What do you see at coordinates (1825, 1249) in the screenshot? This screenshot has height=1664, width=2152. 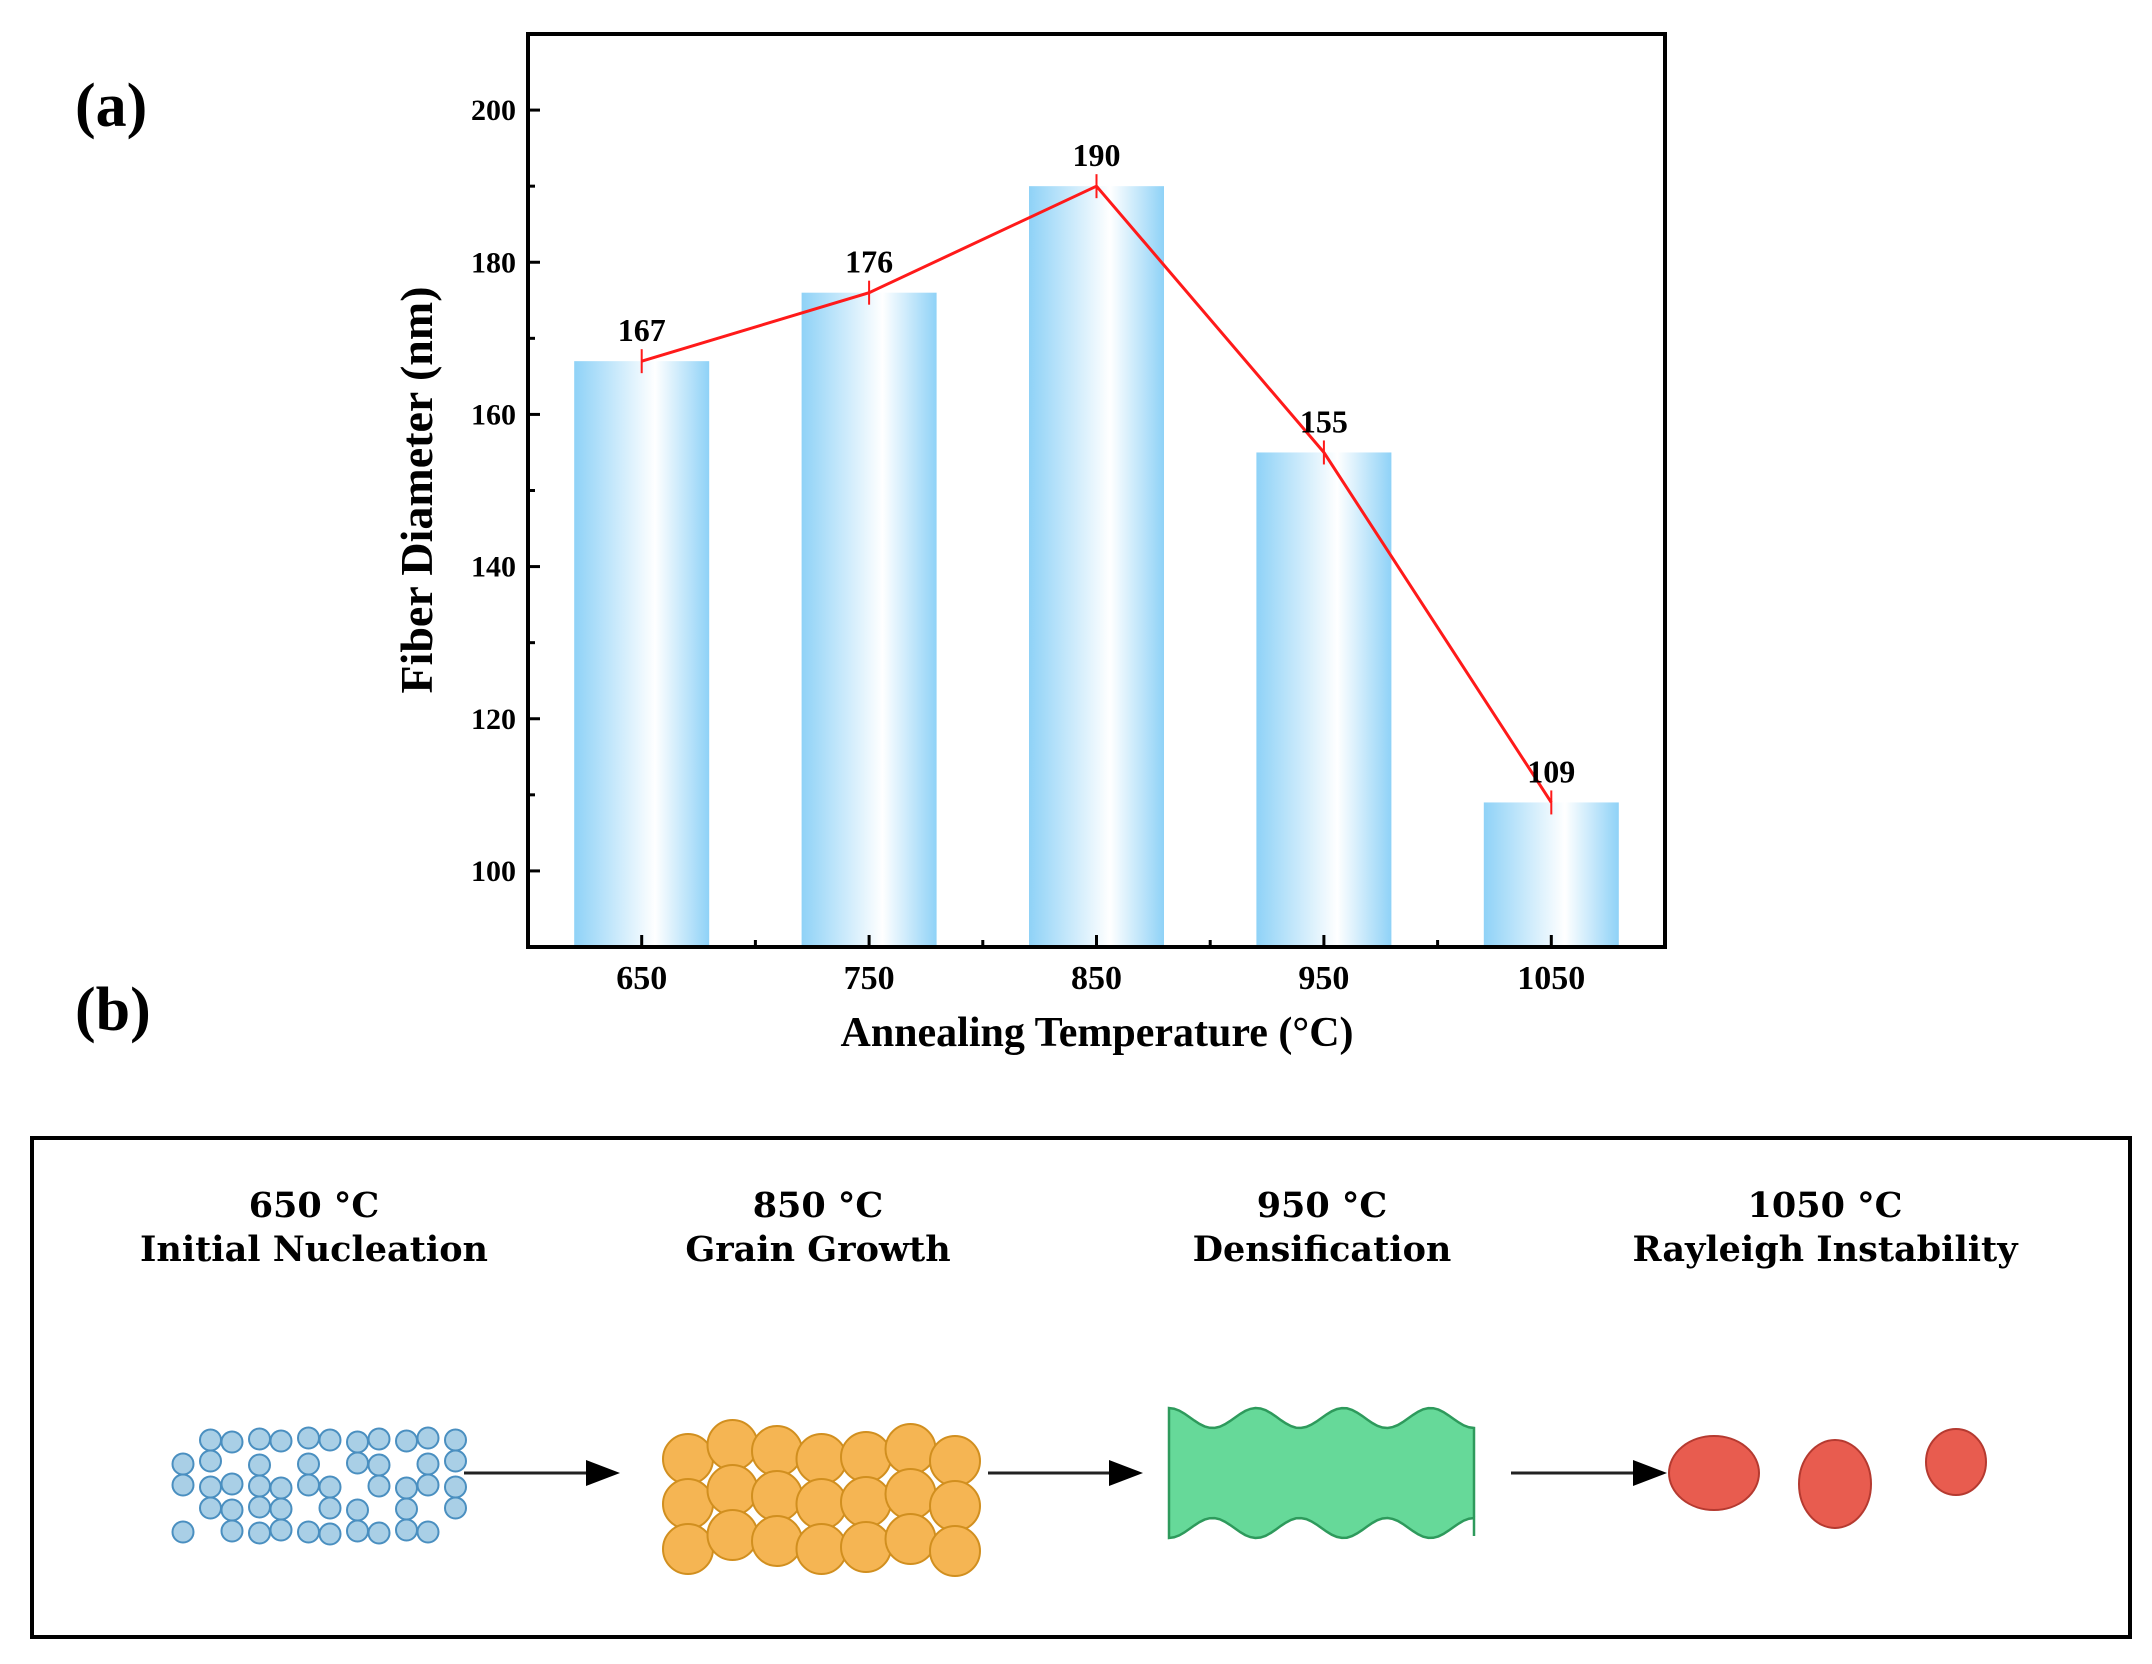 I see `stage-name: Rayleigh Instability` at bounding box center [1825, 1249].